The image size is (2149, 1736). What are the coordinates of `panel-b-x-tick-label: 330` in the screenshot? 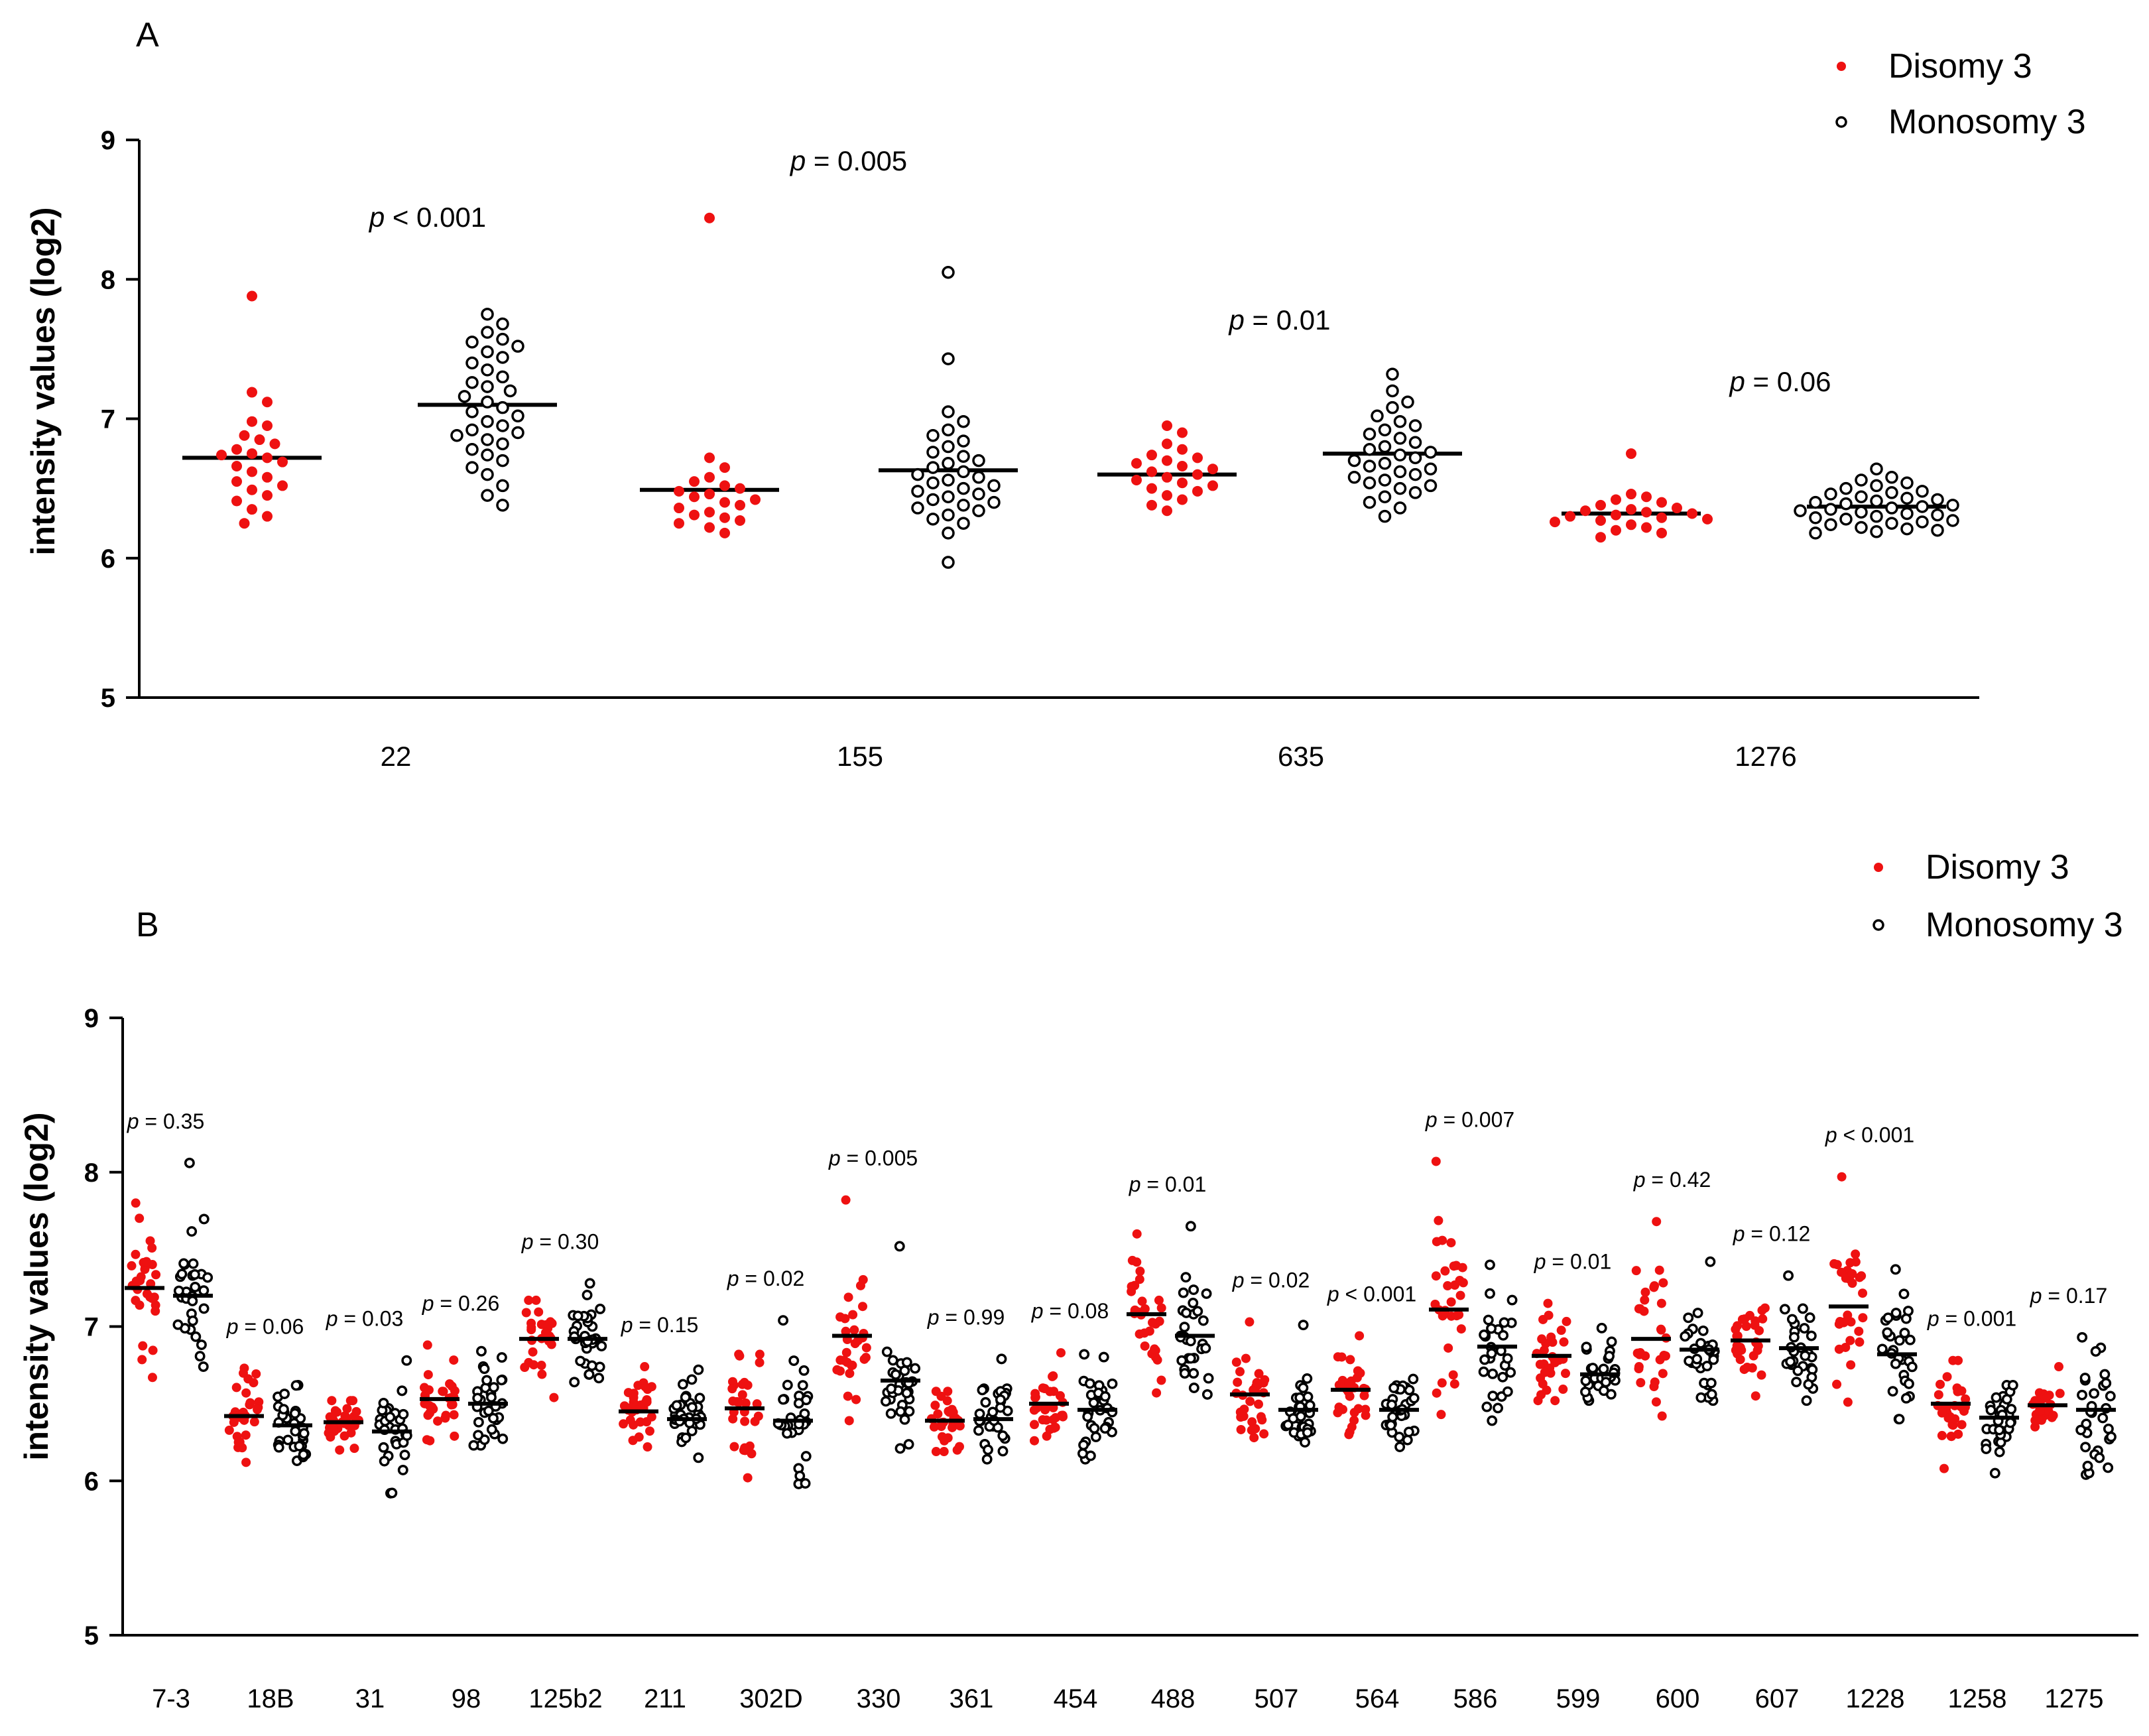 It's located at (879, 1698).